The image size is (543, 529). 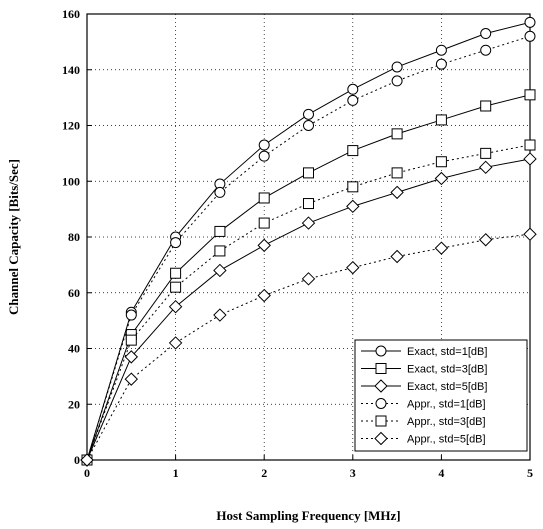 What do you see at coordinates (447, 352) in the screenshot?
I see `legend-label: Exact, std=1[dB]` at bounding box center [447, 352].